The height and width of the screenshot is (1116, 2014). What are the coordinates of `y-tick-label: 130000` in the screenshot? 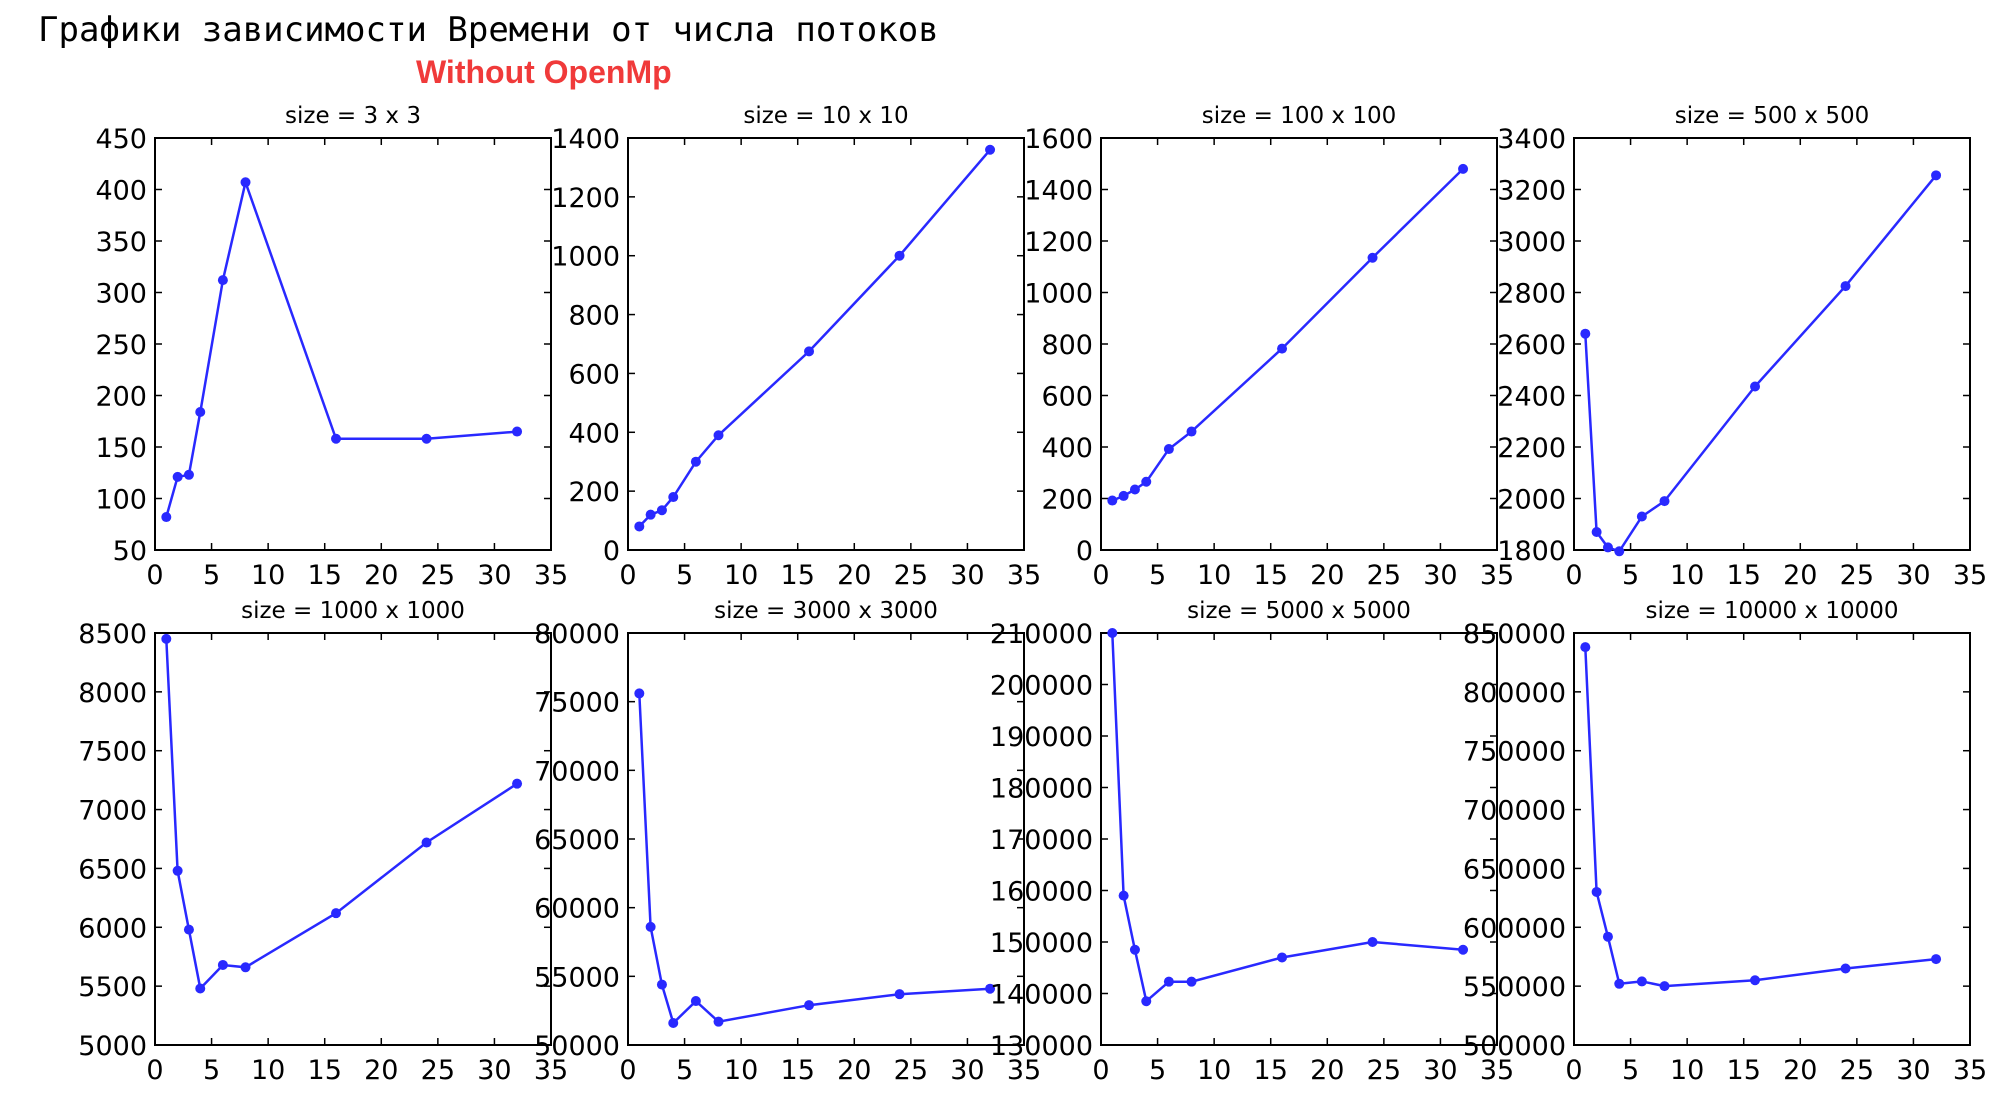 It's located at (1041, 1046).